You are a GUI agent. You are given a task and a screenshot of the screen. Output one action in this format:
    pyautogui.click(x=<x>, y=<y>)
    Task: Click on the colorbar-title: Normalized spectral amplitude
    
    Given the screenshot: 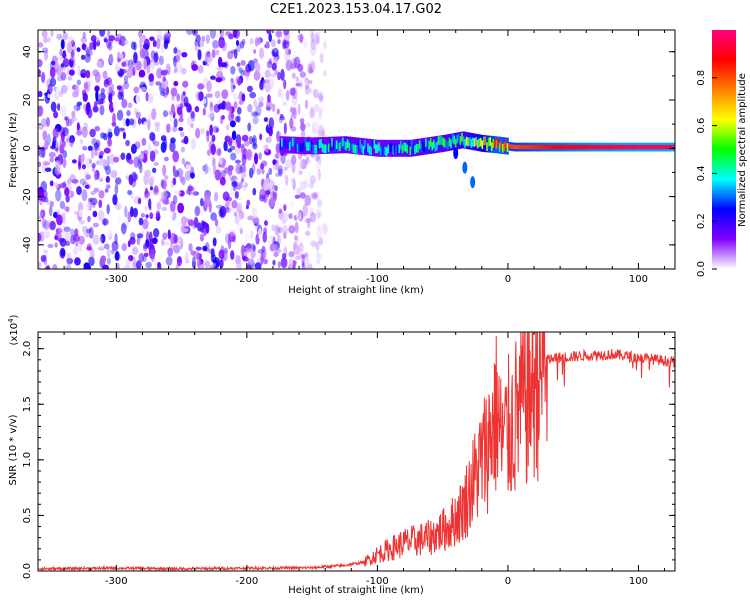 What is the action you would take?
    pyautogui.click(x=742, y=150)
    